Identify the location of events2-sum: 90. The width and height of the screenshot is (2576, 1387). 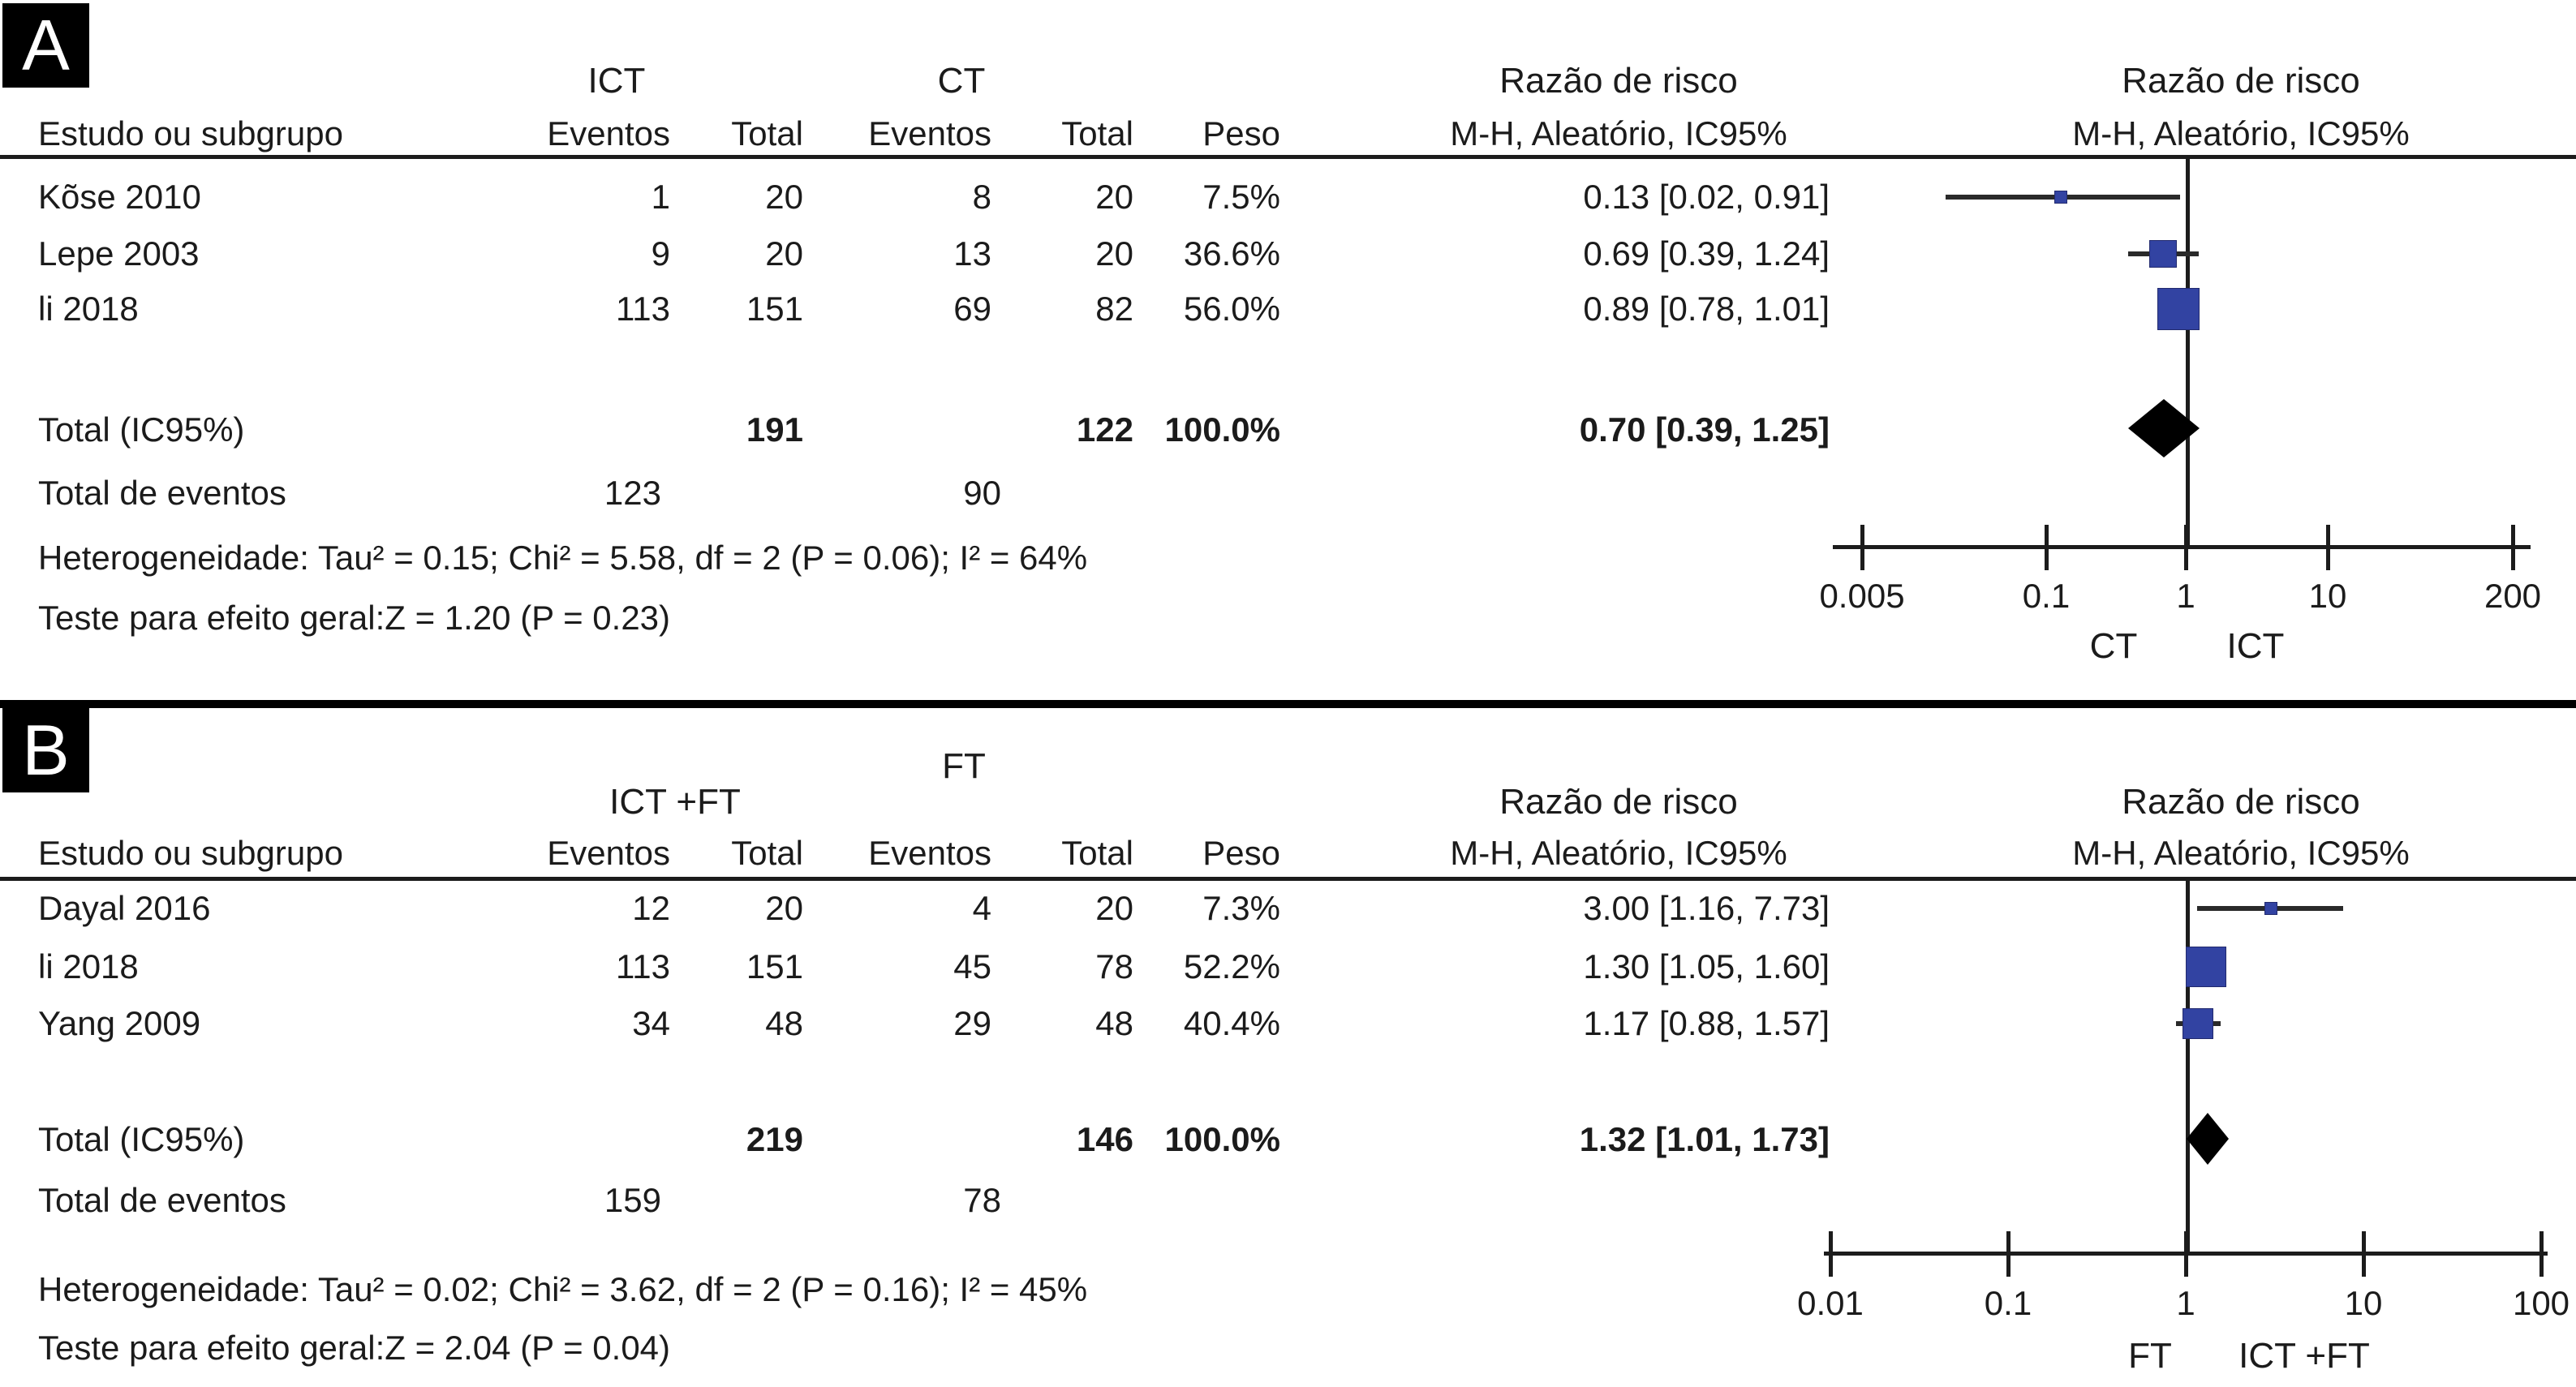
(982, 493).